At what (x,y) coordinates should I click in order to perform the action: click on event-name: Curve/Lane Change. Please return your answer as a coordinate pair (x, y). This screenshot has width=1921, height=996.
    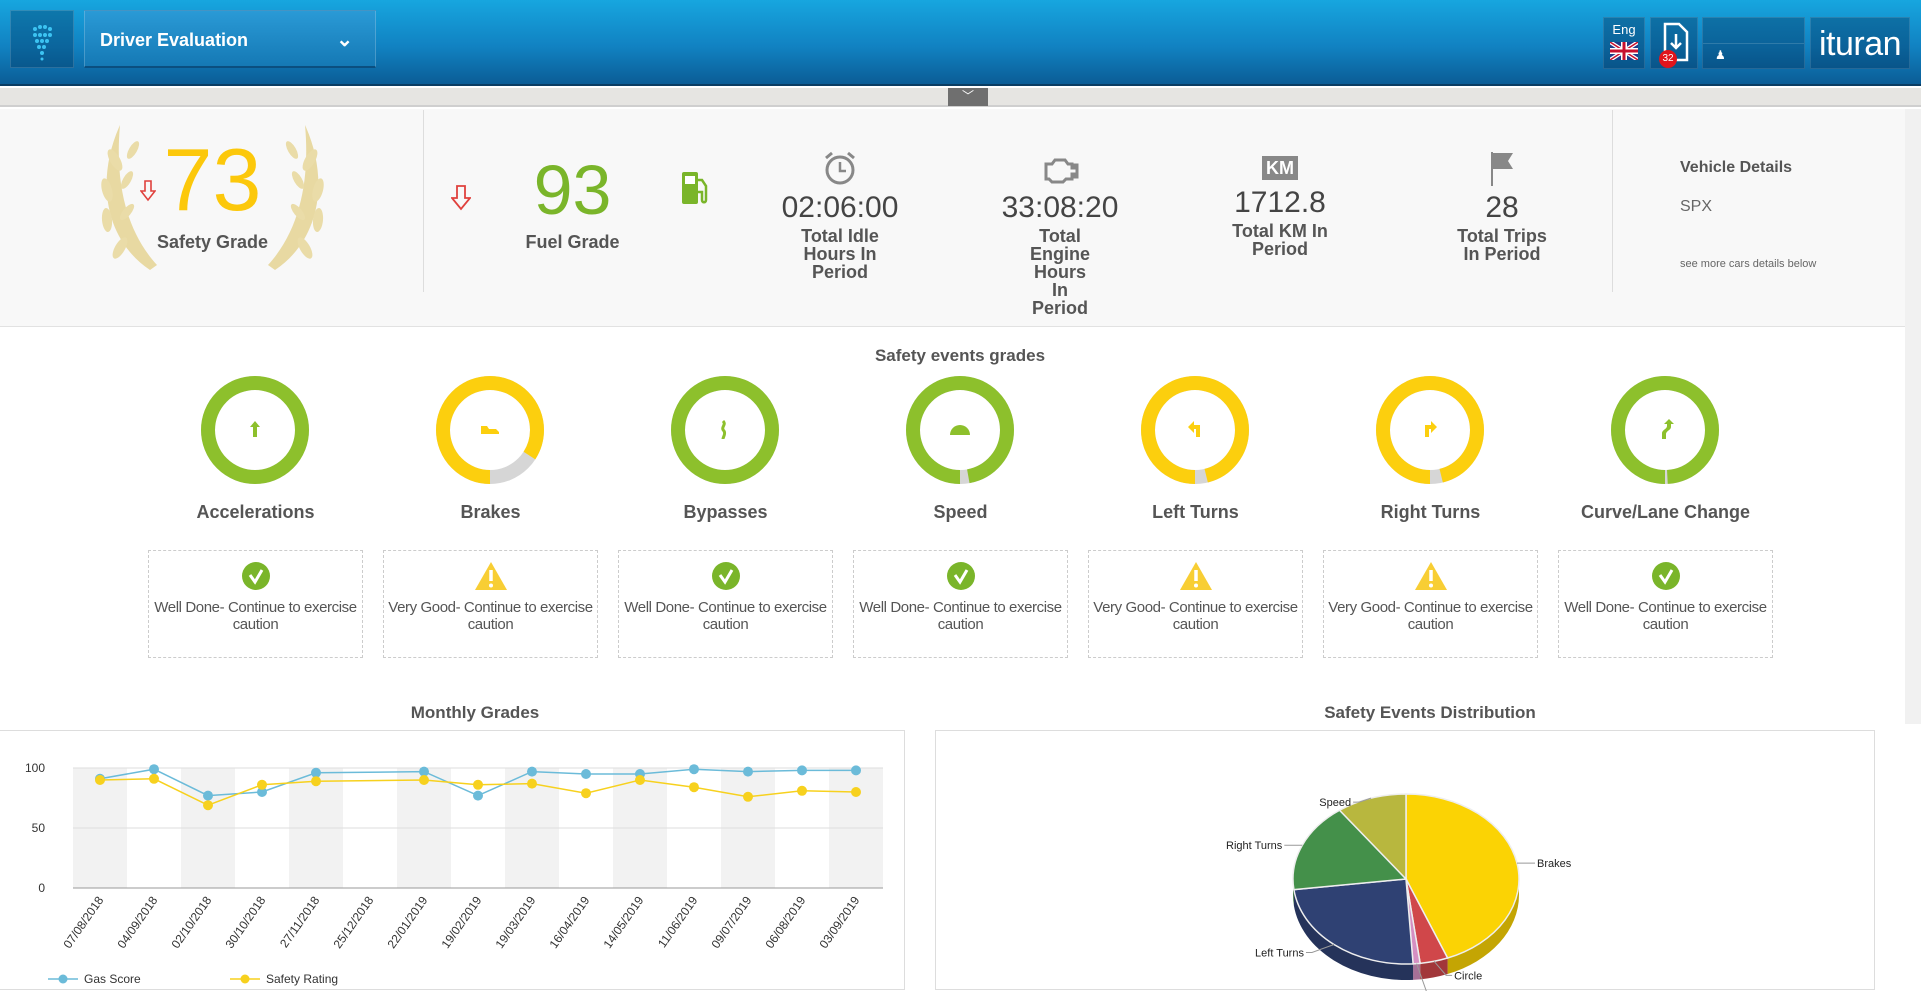
    Looking at the image, I should click on (1665, 512).